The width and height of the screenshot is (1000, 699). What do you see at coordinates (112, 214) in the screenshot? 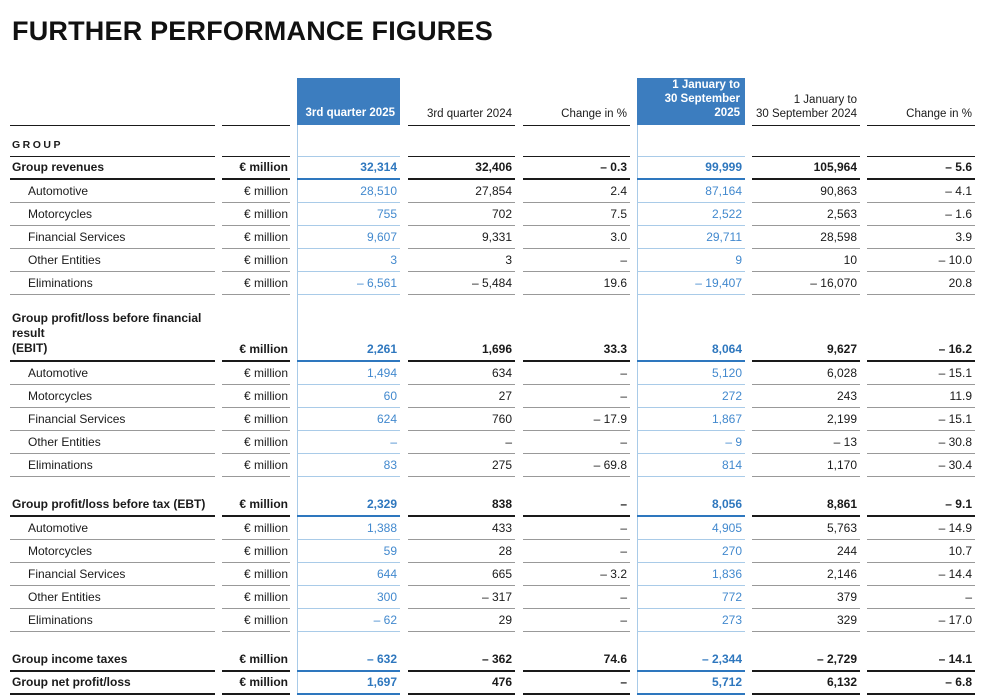
I see `row-label: Motorcycles` at bounding box center [112, 214].